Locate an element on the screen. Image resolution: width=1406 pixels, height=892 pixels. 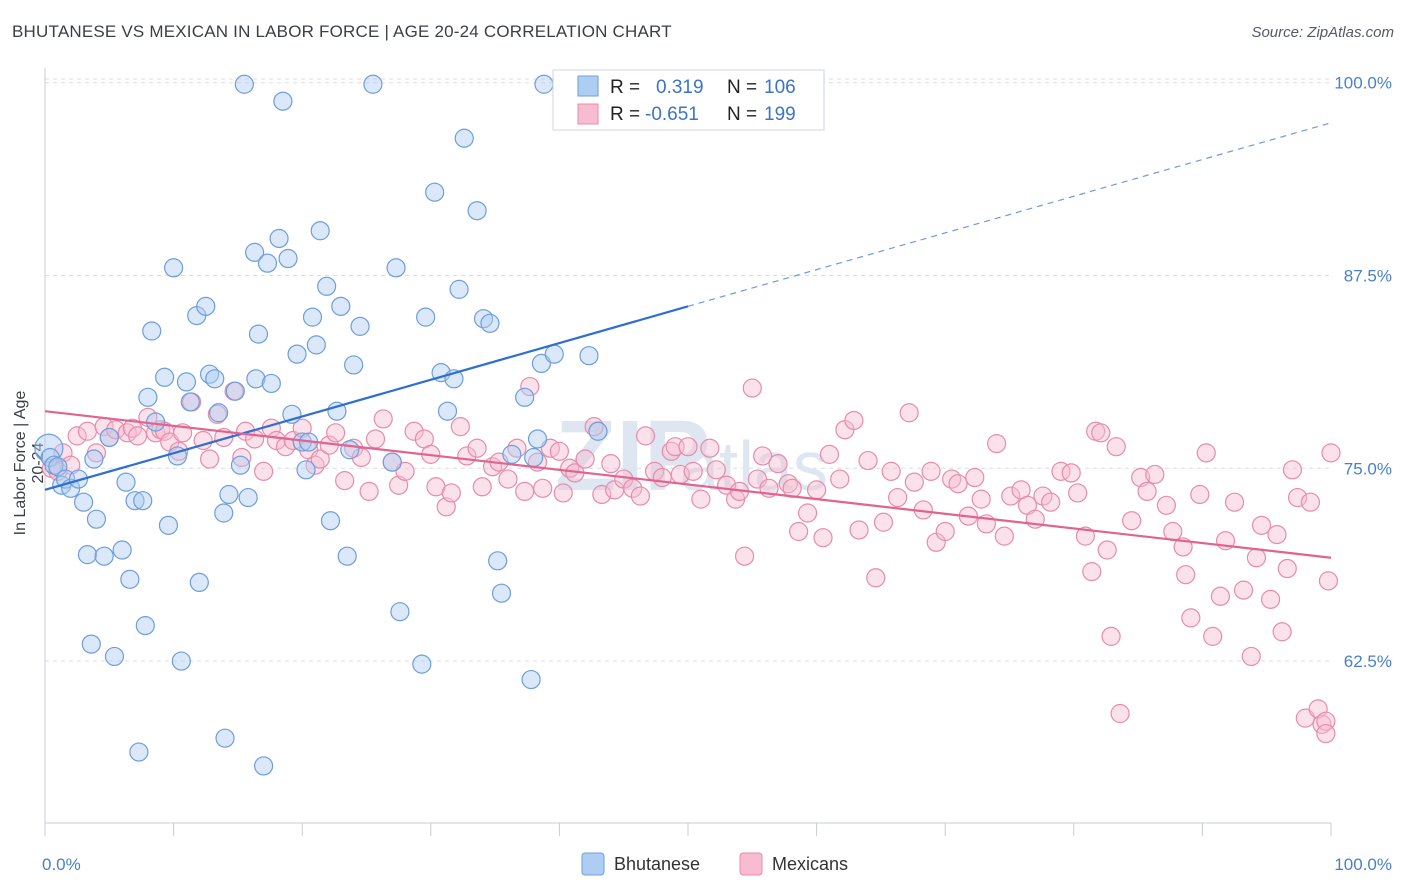
legend-r-value-1: 0.319 is located at coordinates (680, 87).